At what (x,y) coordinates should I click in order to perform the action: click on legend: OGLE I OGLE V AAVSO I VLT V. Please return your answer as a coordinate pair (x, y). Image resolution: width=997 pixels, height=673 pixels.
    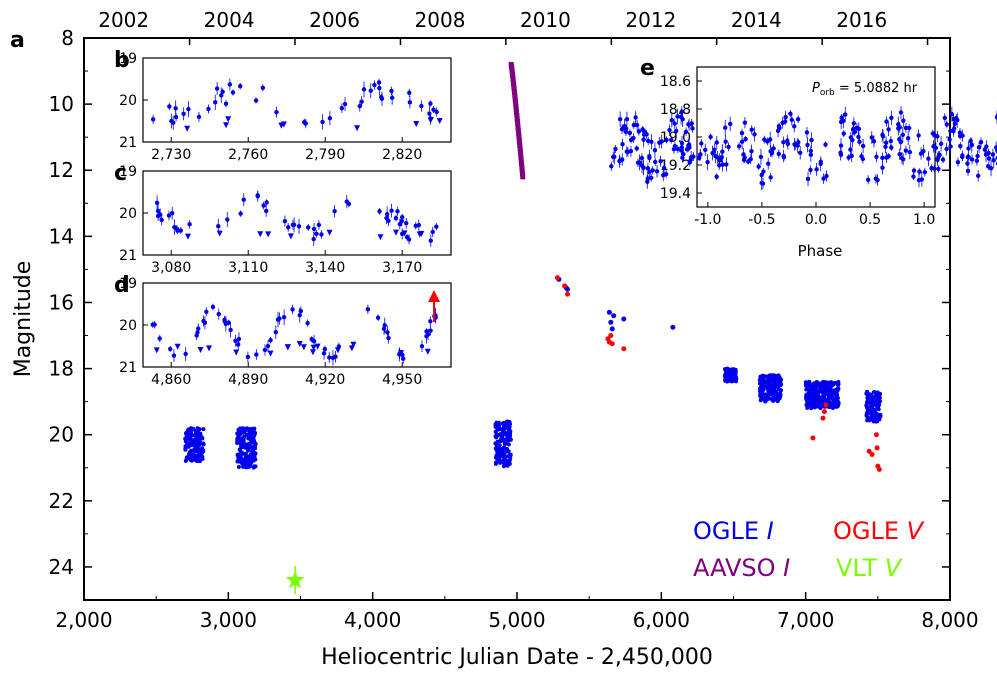
    Looking at the image, I should click on (809, 549).